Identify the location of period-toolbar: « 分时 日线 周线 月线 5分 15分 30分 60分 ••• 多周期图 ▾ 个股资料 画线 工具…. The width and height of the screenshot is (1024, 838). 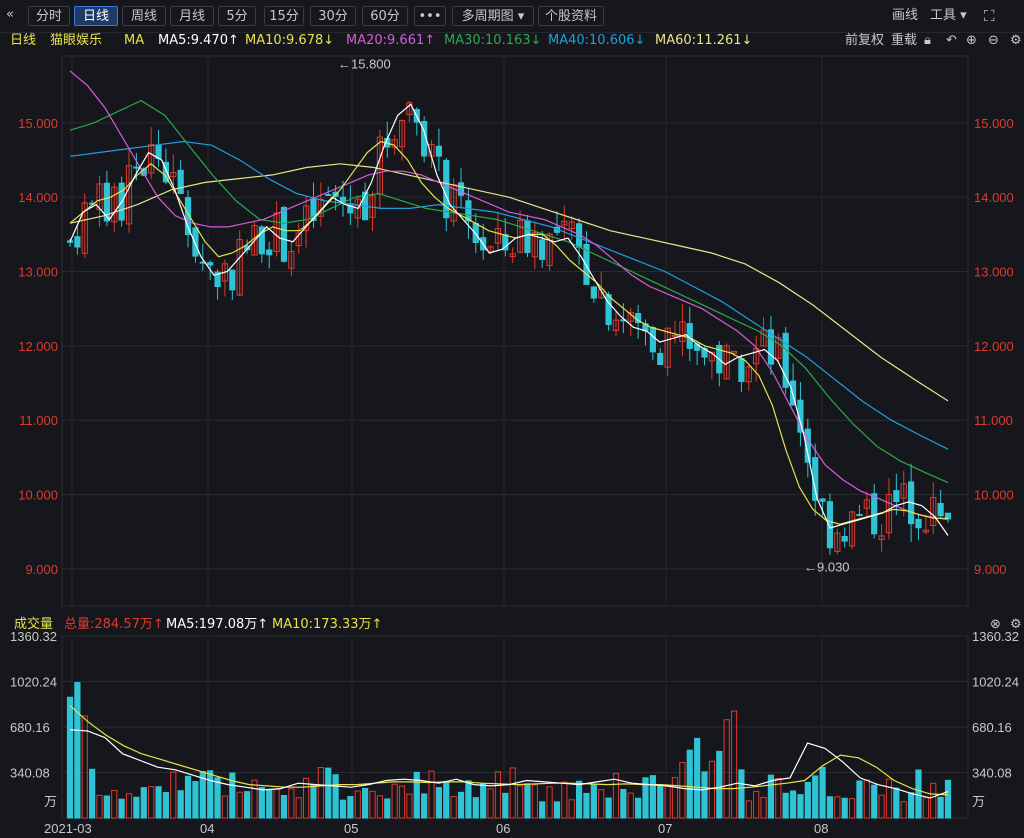
(512, 16).